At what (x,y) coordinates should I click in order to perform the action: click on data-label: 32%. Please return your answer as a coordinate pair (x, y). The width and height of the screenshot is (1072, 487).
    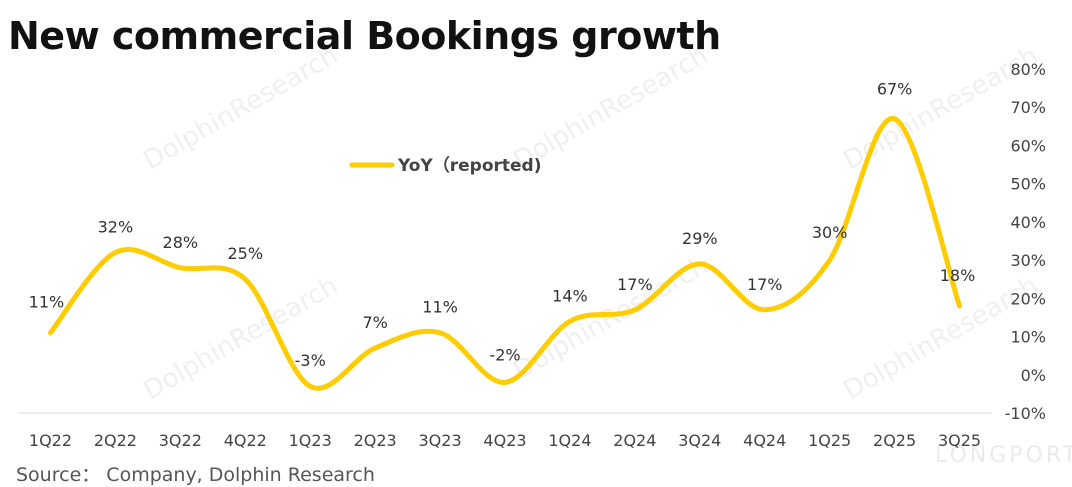
    Looking at the image, I should click on (116, 226).